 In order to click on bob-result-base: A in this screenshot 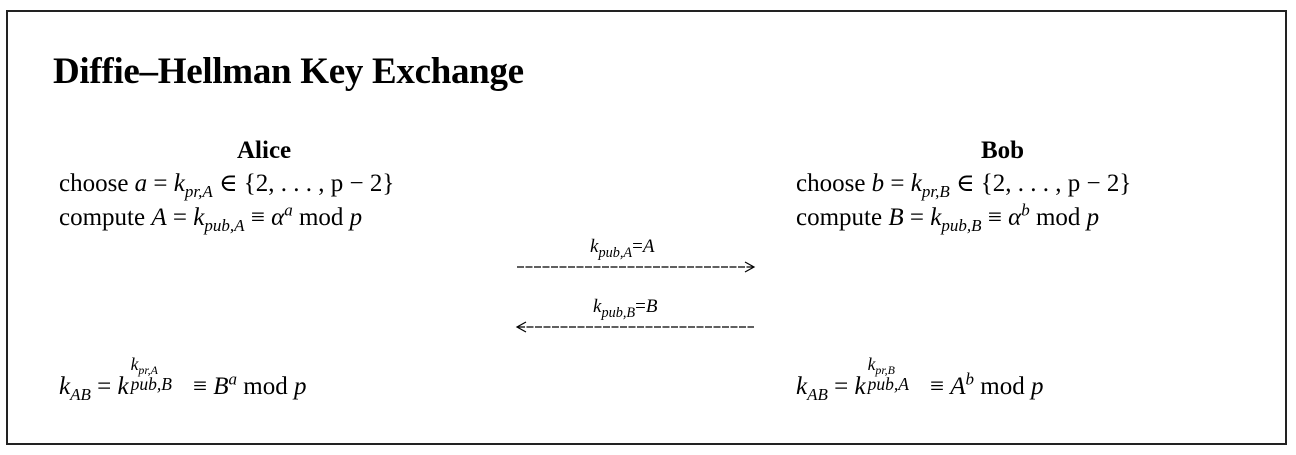, I will do `click(958, 386)`.